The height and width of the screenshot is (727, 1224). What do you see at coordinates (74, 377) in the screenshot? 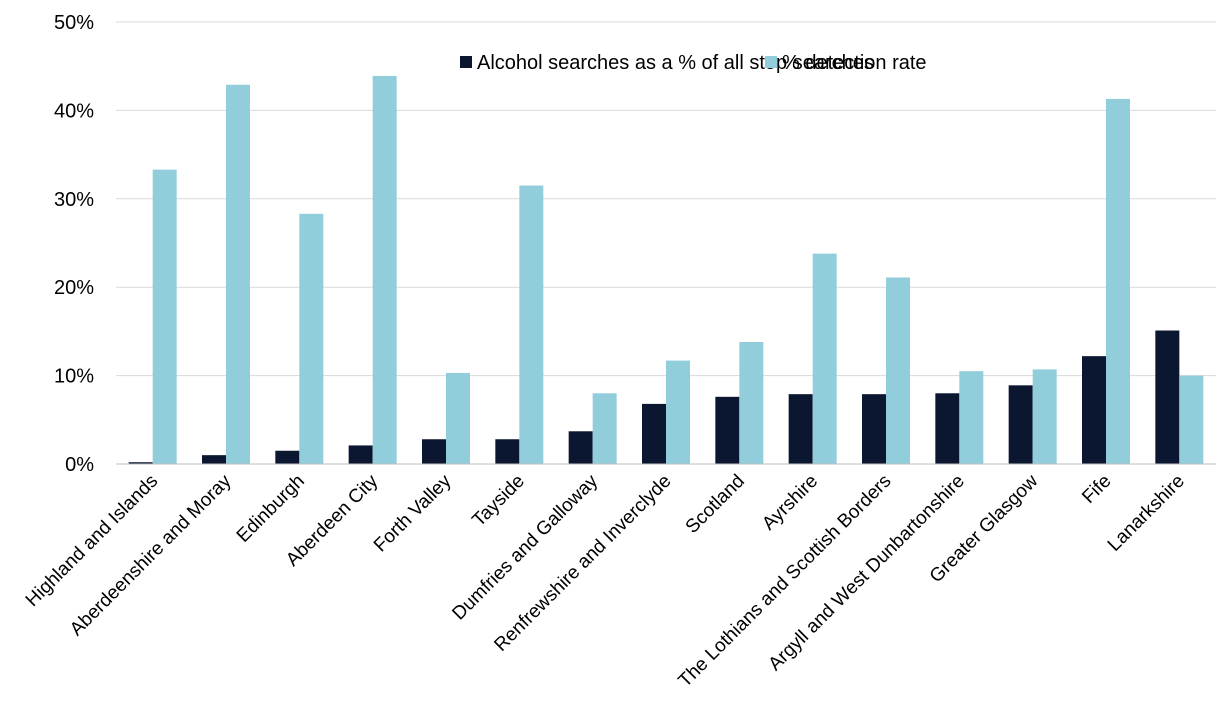
I see `y-tick-label: 10%` at bounding box center [74, 377].